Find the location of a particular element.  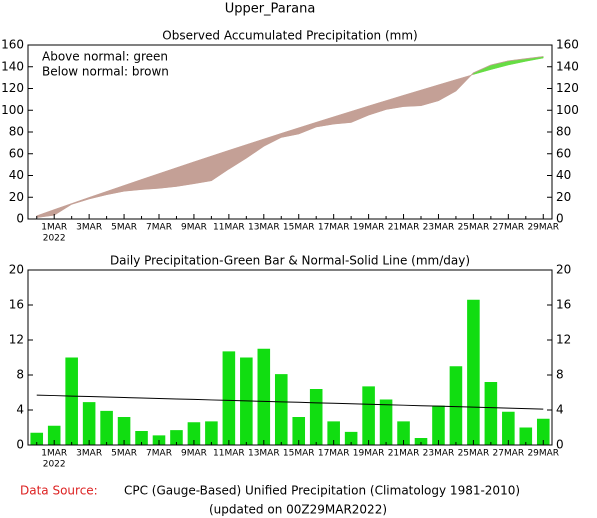

y-tick-label: 140 is located at coordinates (12, 66).